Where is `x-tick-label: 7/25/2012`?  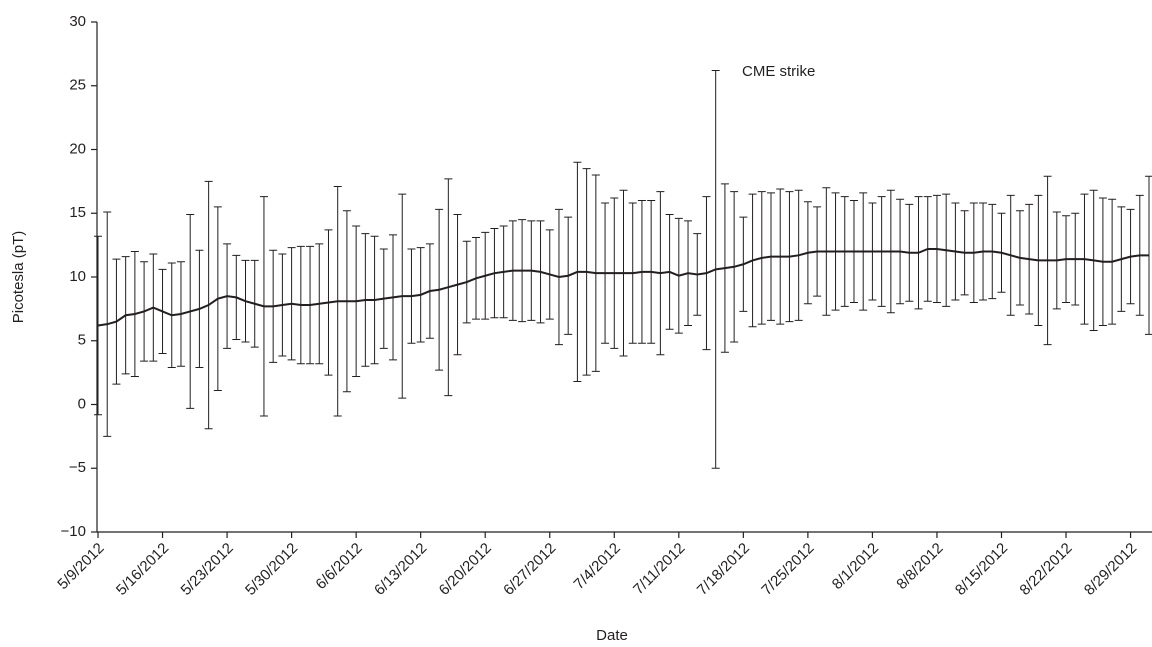
x-tick-label: 7/25/2012 is located at coordinates (787, 569).